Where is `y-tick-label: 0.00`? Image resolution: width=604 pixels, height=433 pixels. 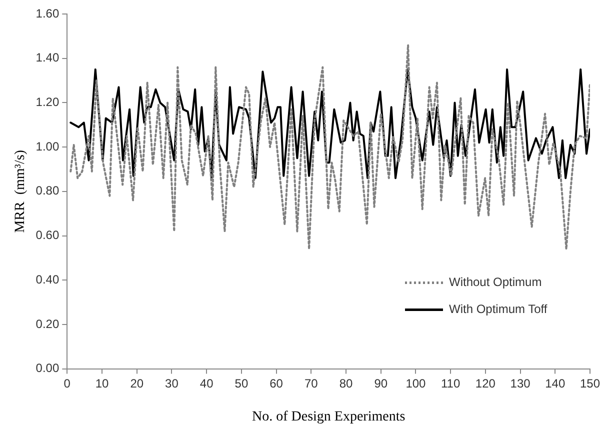
y-tick-label: 0.00 is located at coordinates (48, 368).